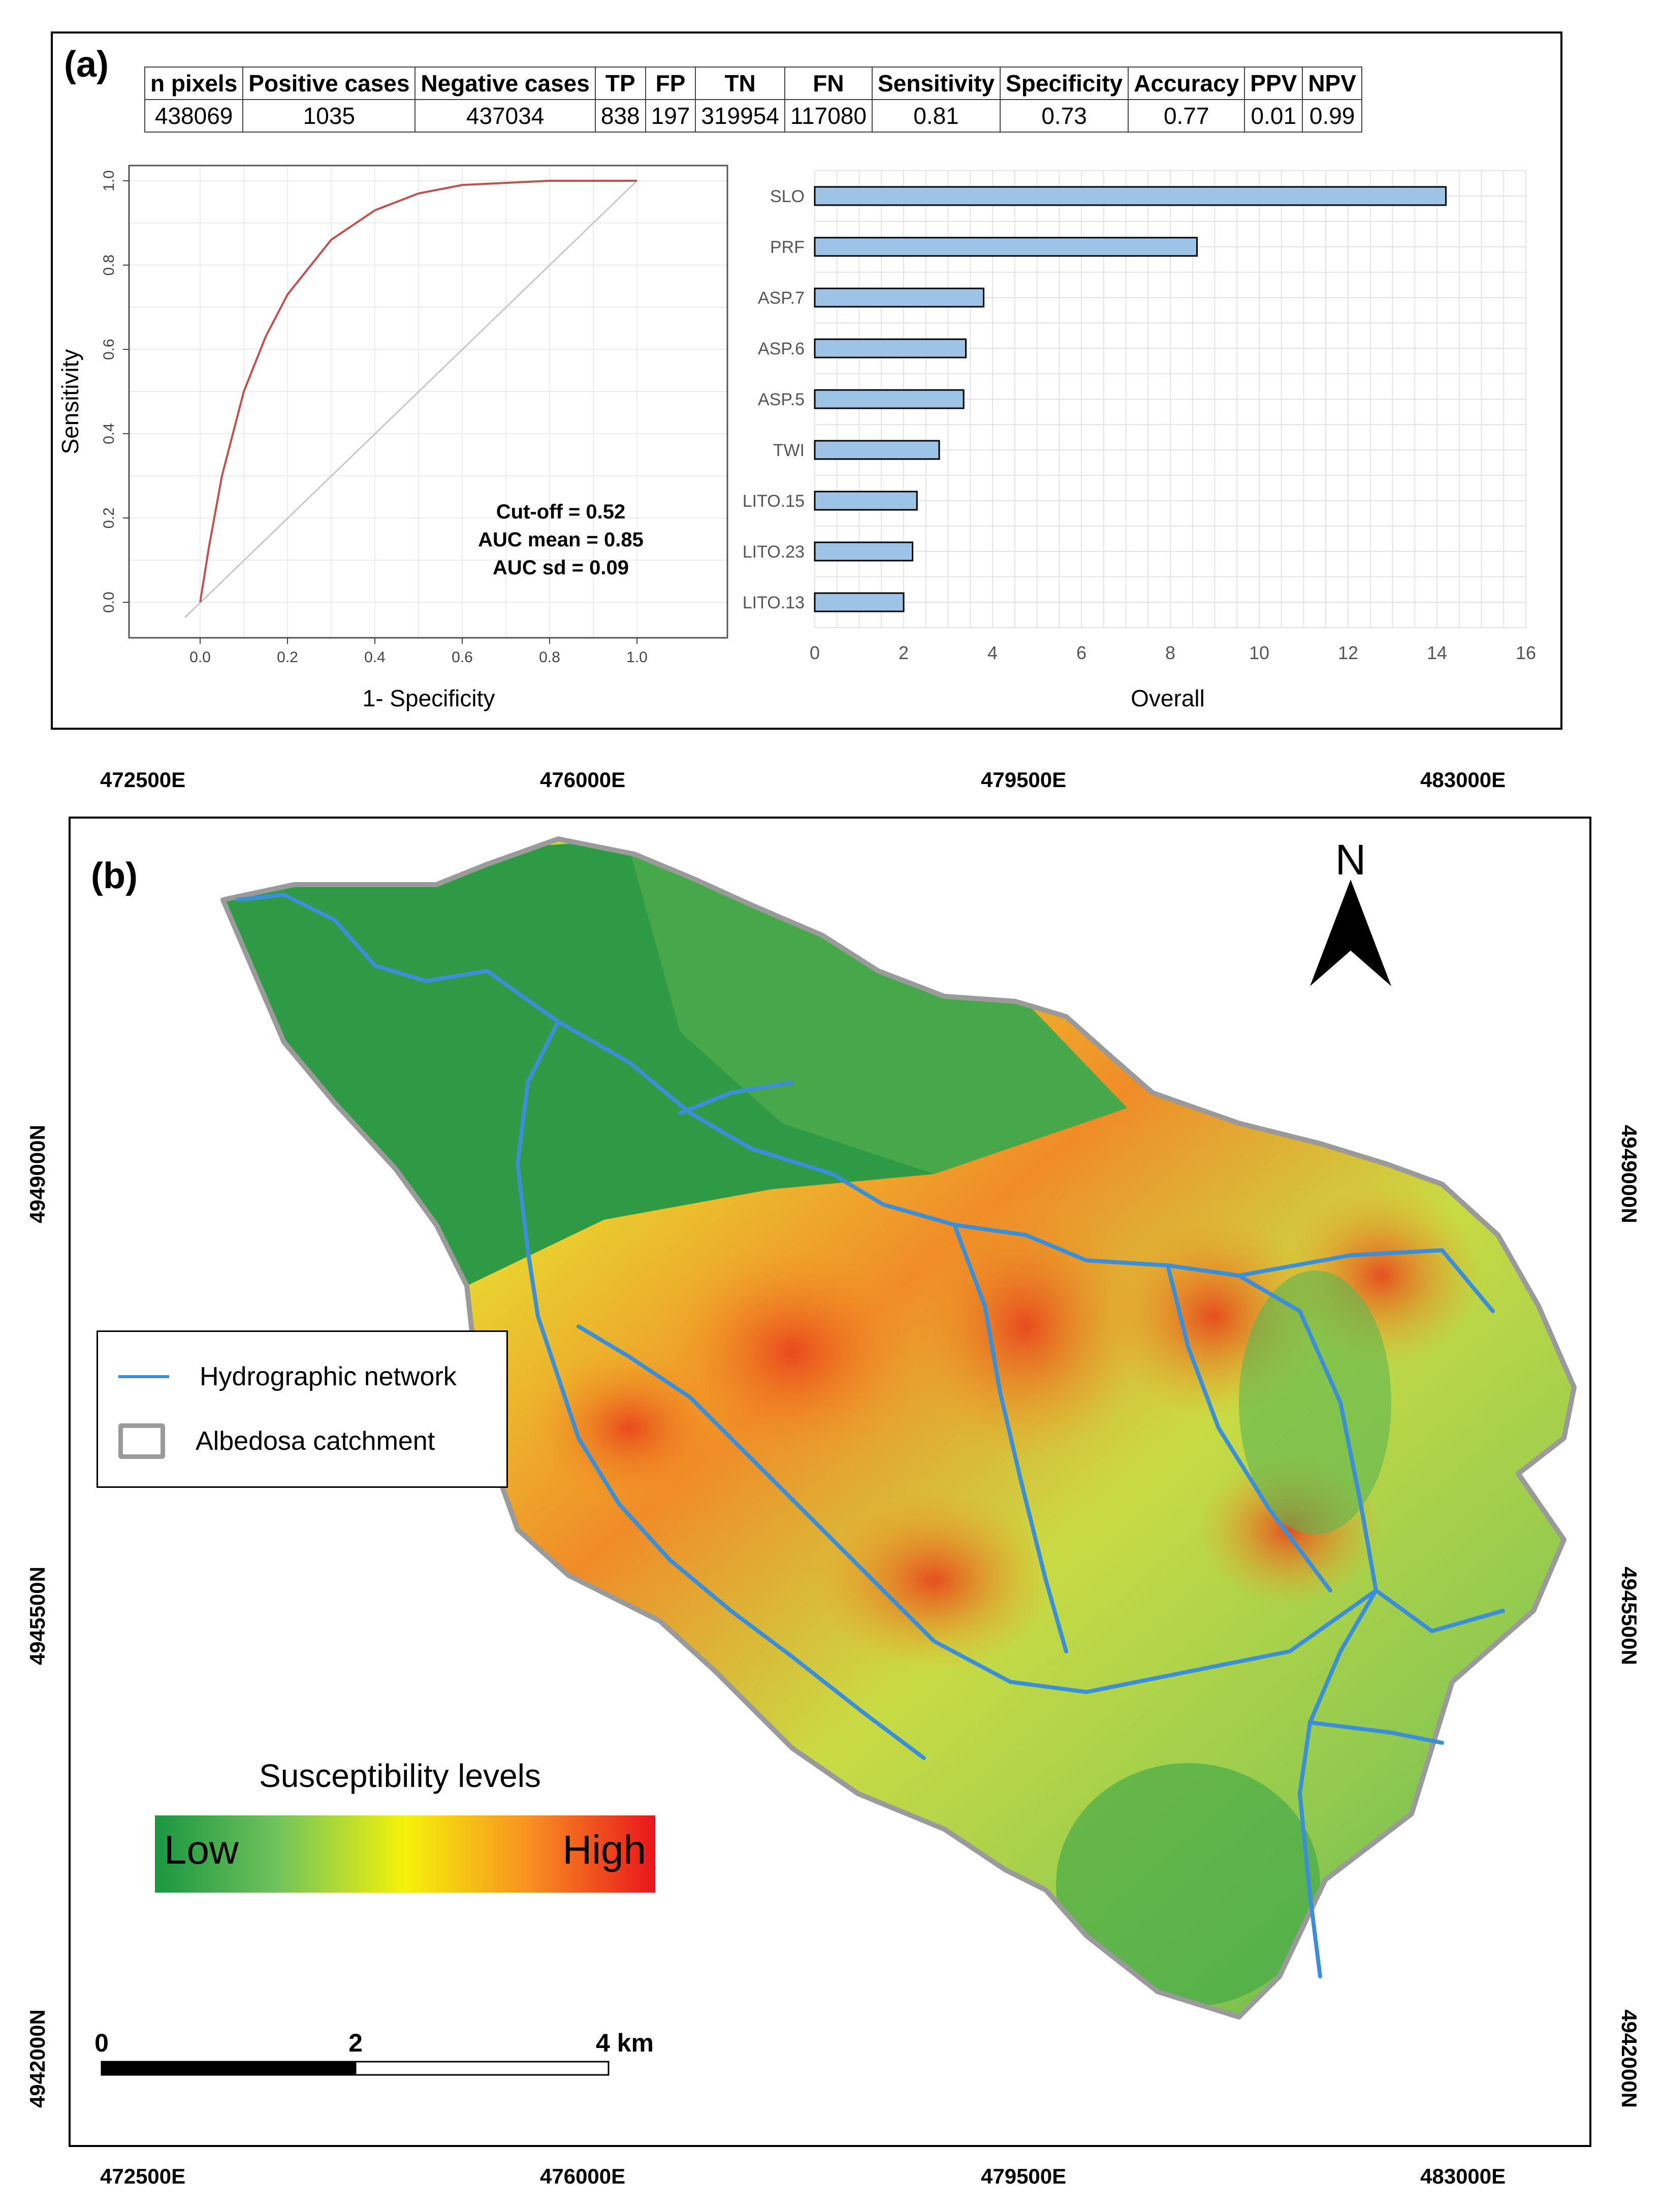 This screenshot has width=1662, height=2212. What do you see at coordinates (1024, 2176) in the screenshot?
I see `coord-bottom-3: 479500E` at bounding box center [1024, 2176].